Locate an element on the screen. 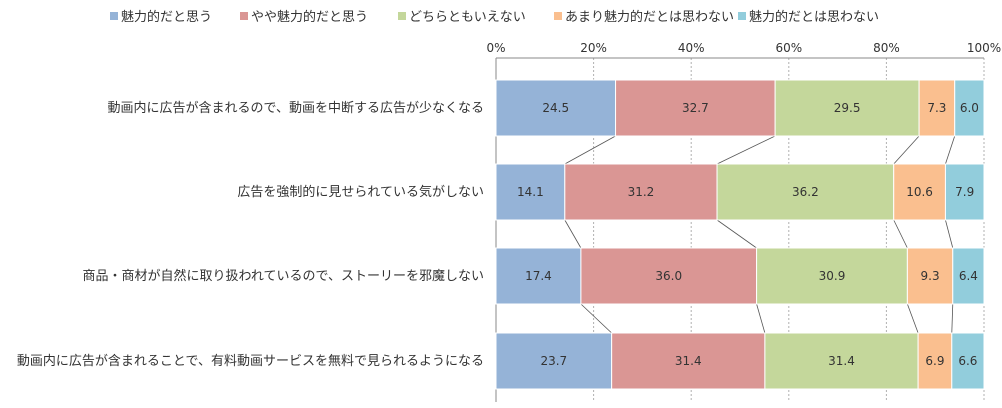 This screenshot has width=1002, height=408. x-tick-label: 60% is located at coordinates (788, 48).